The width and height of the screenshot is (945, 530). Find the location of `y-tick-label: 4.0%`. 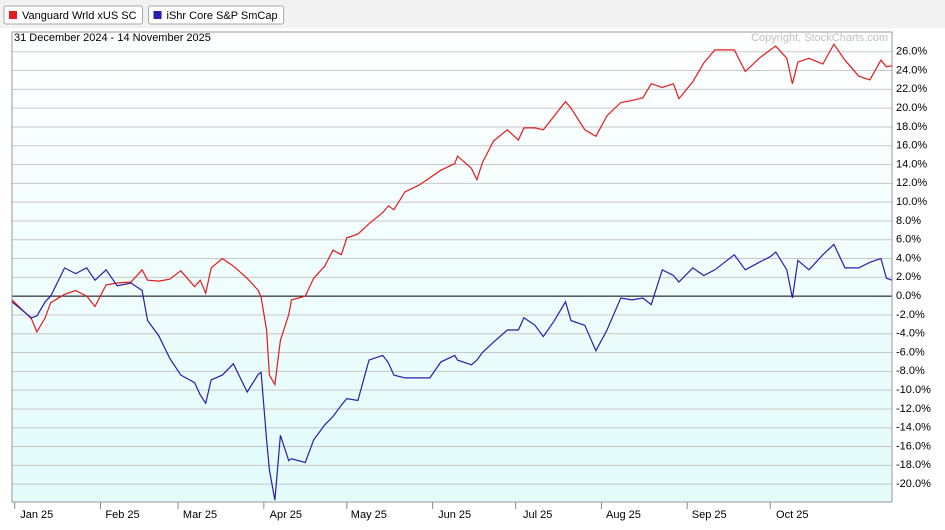

y-tick-label: 4.0% is located at coordinates (908, 258).